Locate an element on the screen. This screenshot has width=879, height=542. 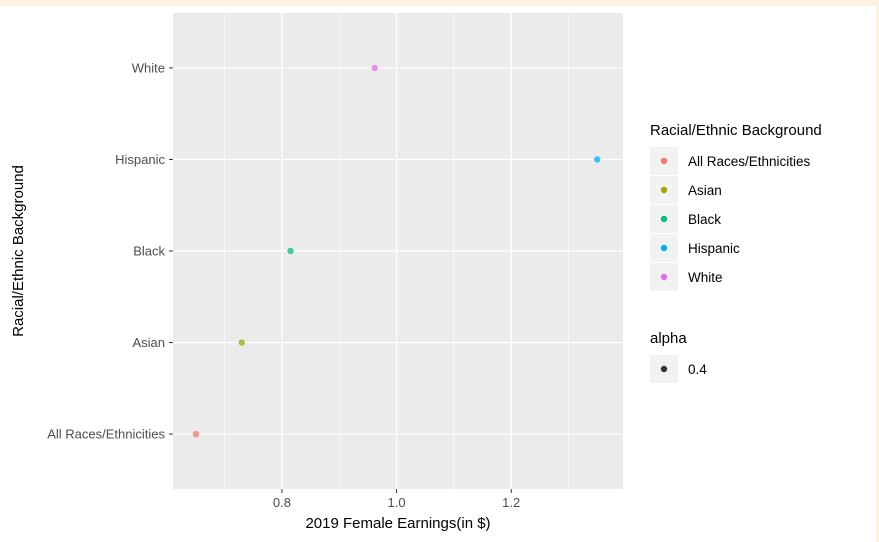
legend-label: Hispanic is located at coordinates (714, 248).